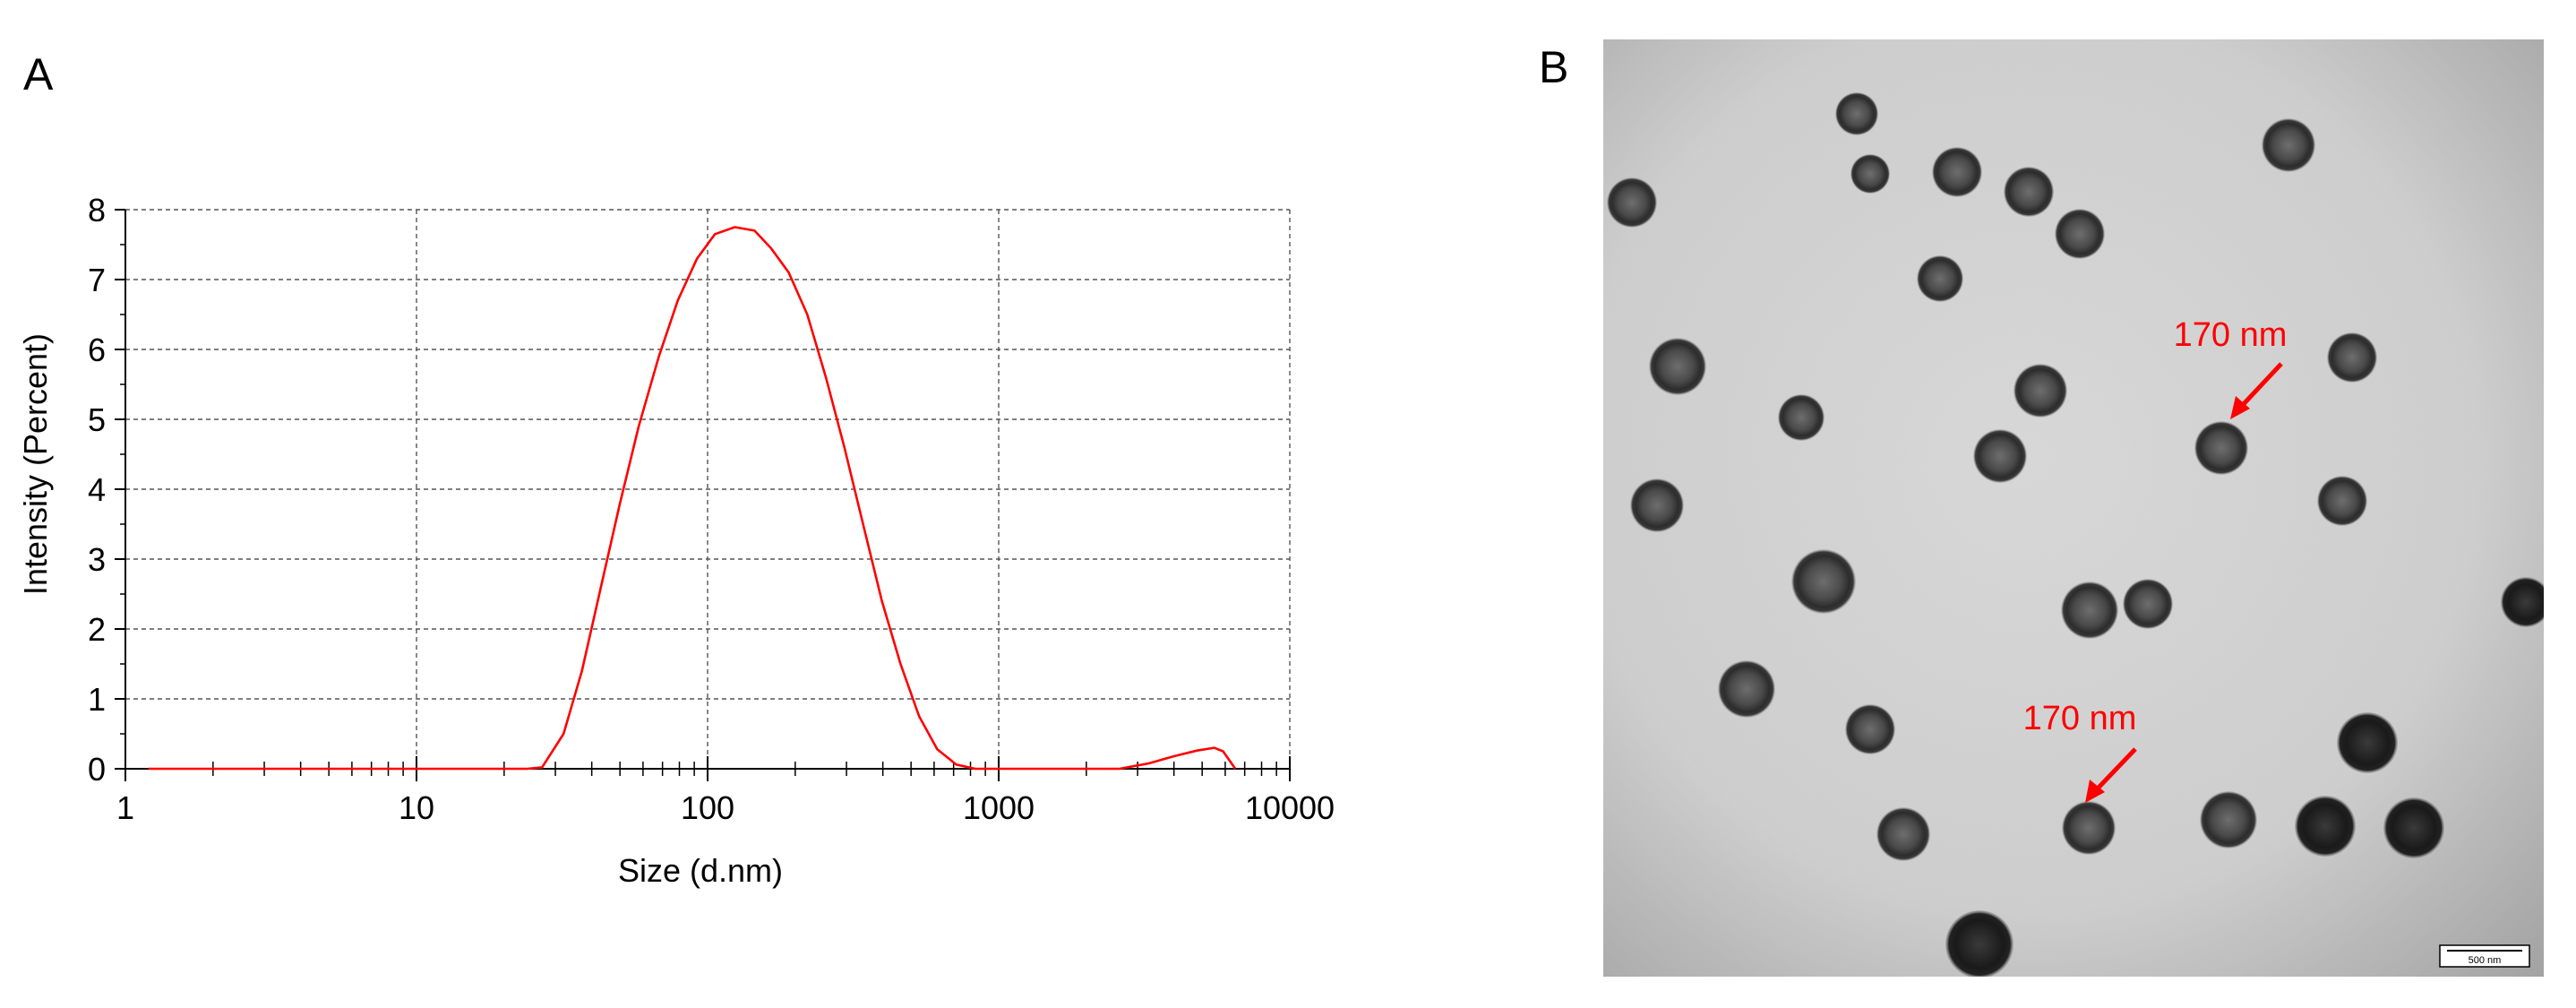 The height and width of the screenshot is (1008, 2576). I want to click on scale-bar-box, so click(2484, 956).